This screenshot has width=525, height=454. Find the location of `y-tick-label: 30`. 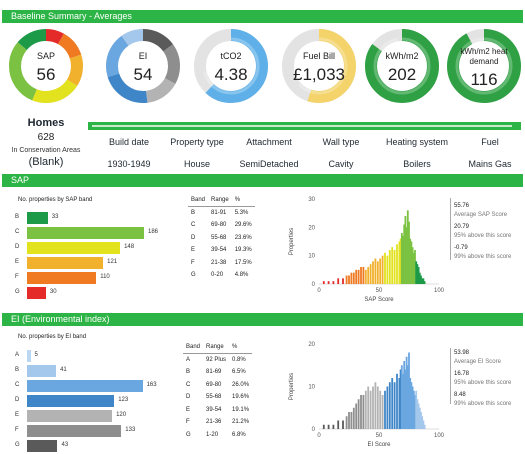

y-tick-label: 30 is located at coordinates (311, 200).